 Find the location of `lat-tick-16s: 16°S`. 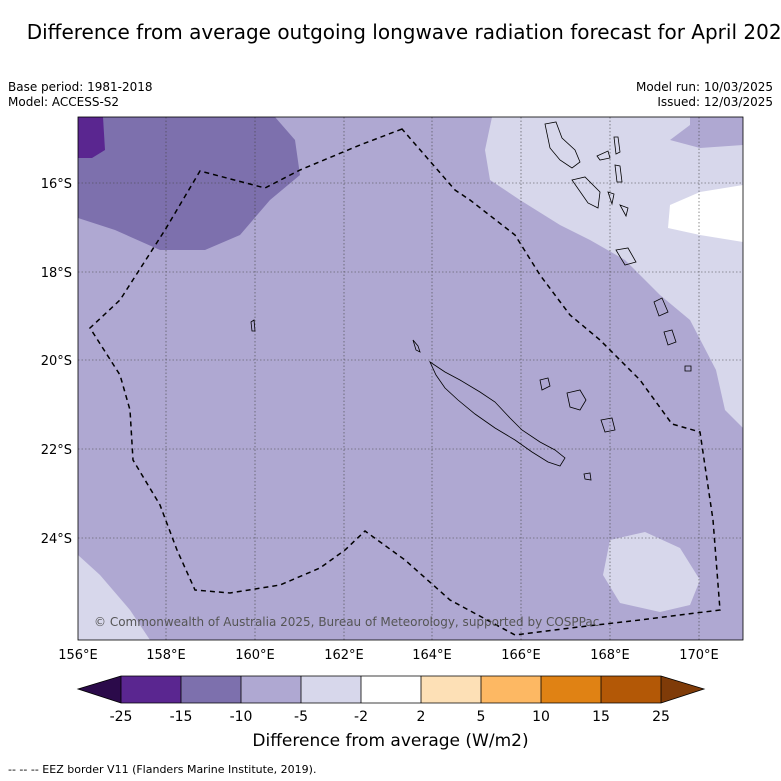

lat-tick-16s: 16°S is located at coordinates (56, 184).